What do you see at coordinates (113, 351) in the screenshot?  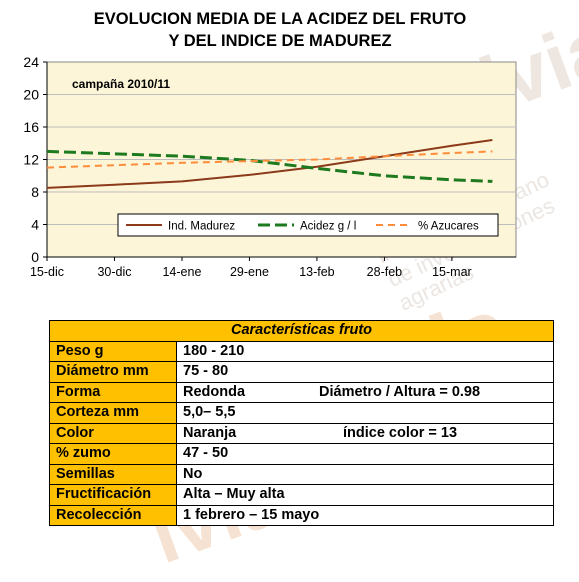 I see `row-label: Peso g` at bounding box center [113, 351].